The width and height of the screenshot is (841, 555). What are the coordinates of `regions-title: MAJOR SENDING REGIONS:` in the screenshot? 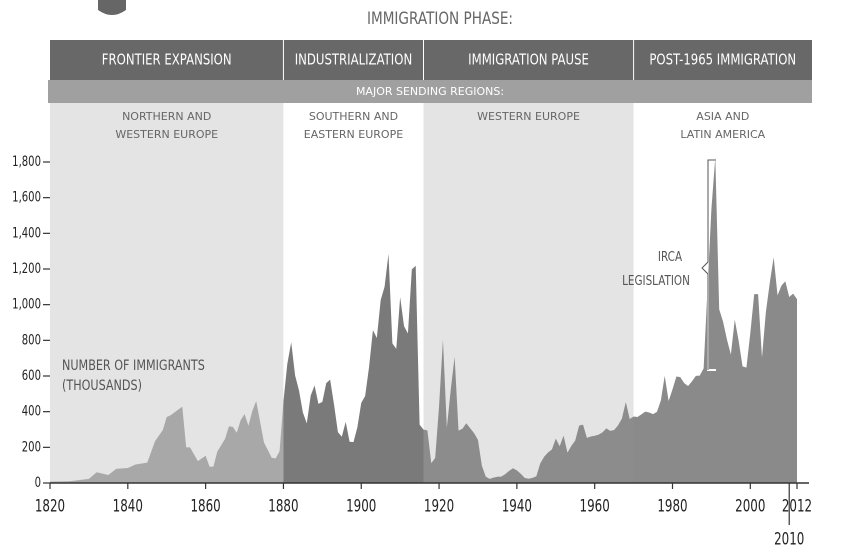 It's located at (430, 91).